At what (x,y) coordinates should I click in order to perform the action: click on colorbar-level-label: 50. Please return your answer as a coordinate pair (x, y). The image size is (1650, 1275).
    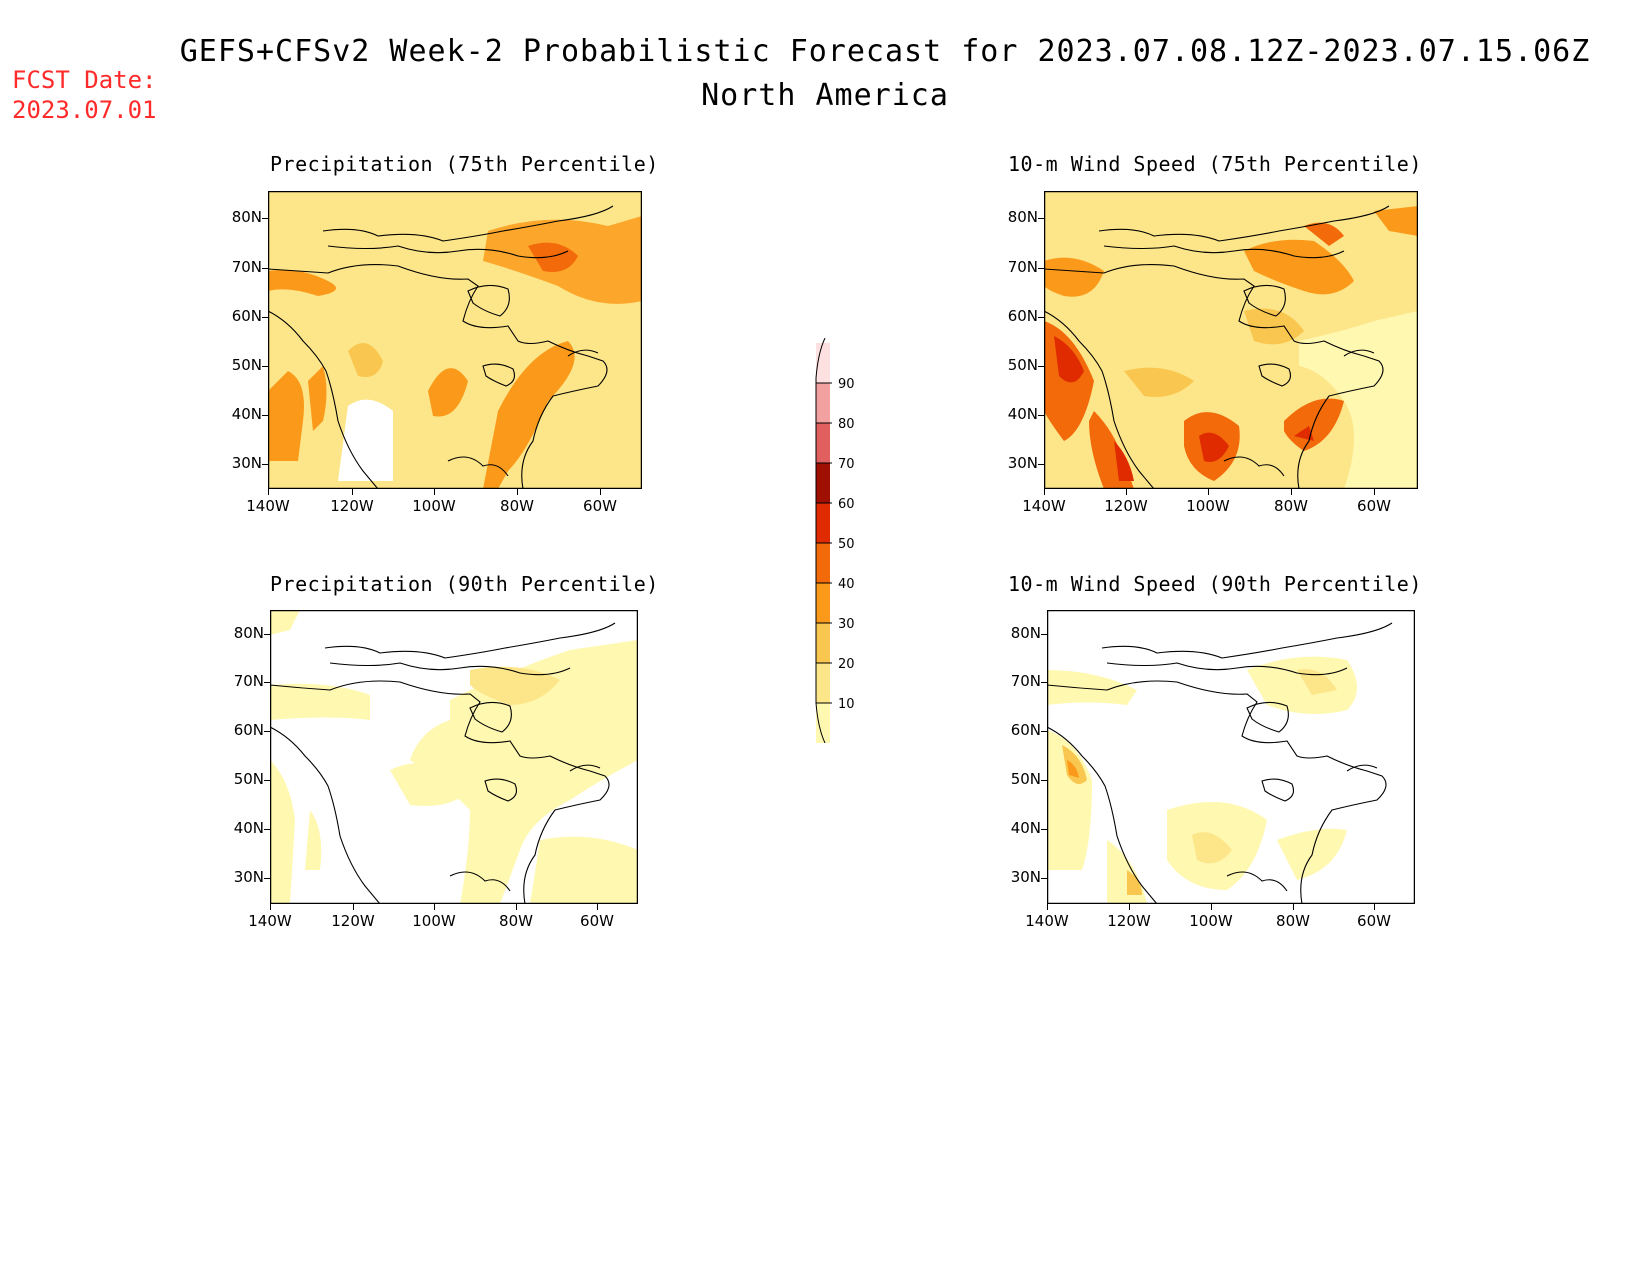
    Looking at the image, I should click on (846, 544).